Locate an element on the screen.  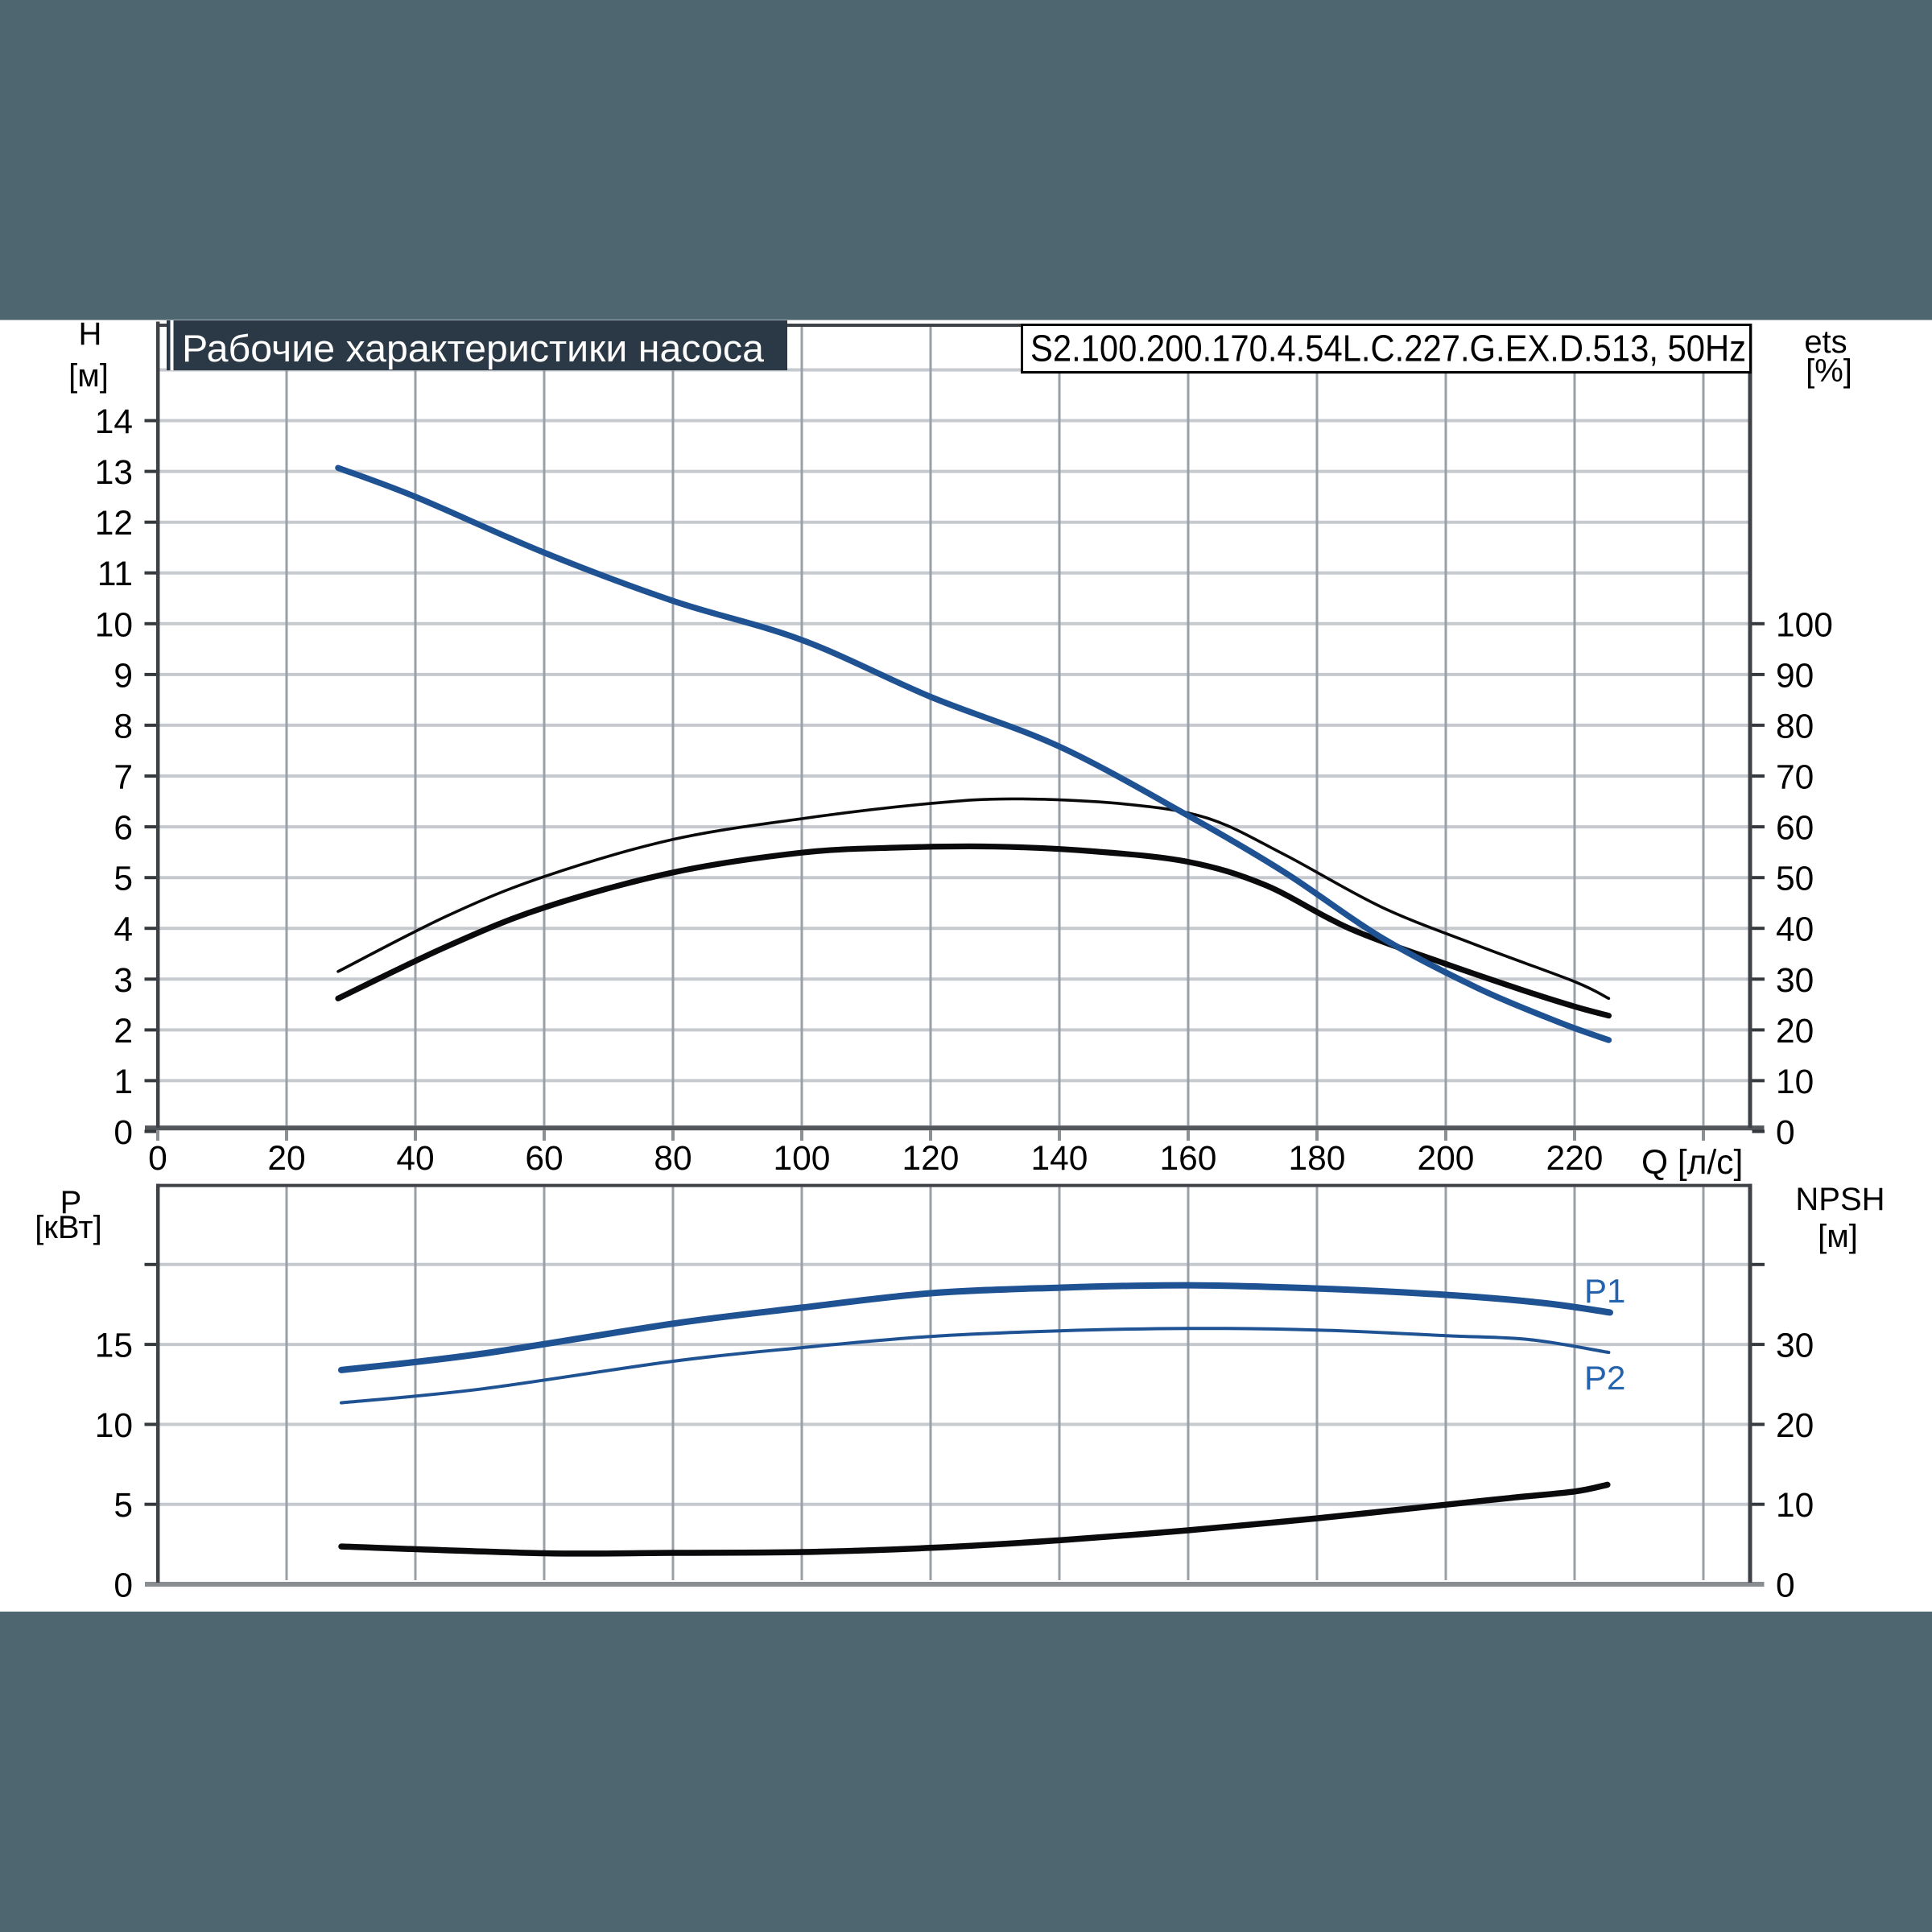
svg-text: P1 is located at coordinates (1604, 1291).